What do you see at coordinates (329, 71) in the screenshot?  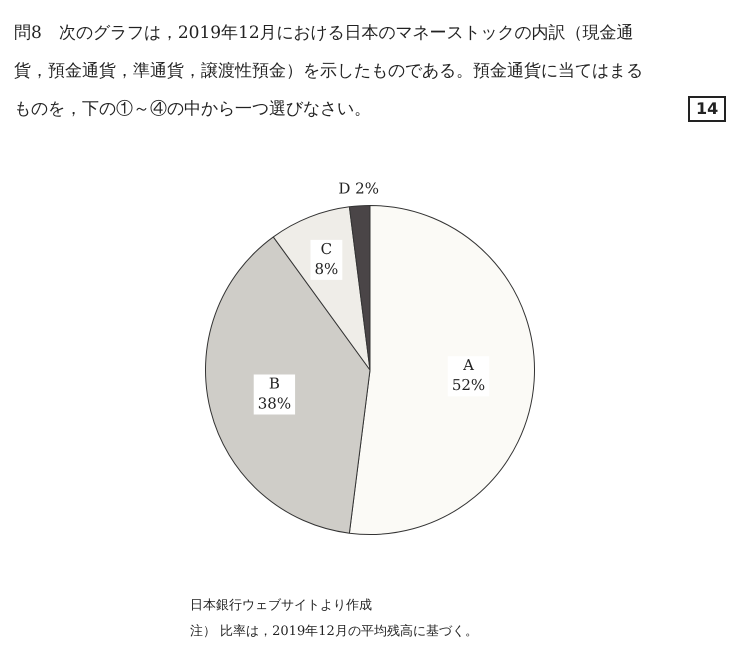 I see `chart-title: 問8 次のグラフは，2019年12月における日本のマネーストックの内訳（現金通貨，預金通貨，準通貨，譲渡性預金）を示したものである。預金通貨に当てはまるものを，下の①～④の中から一つ選びなさい。` at bounding box center [329, 71].